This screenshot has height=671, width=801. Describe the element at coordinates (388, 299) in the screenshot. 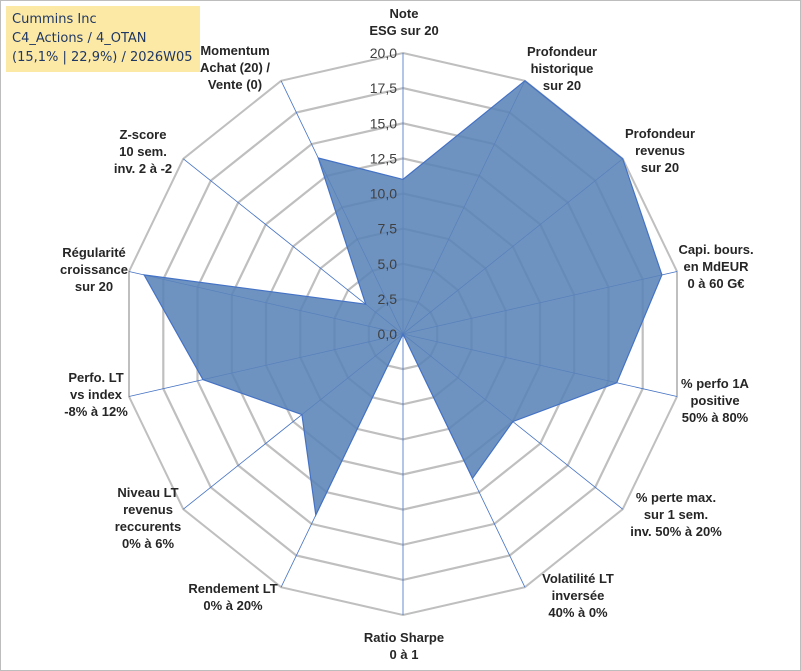

I see `tick-label: 2,5` at that location.